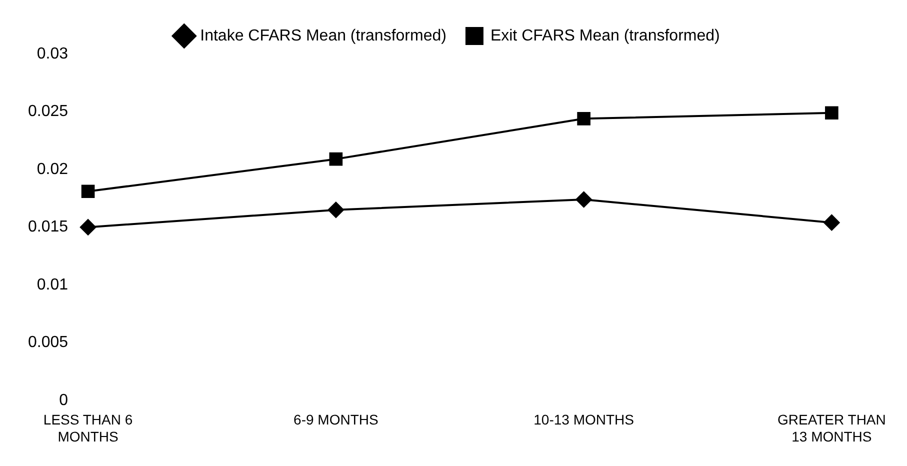 This screenshot has height=466, width=907. Describe the element at coordinates (63, 400) in the screenshot. I see `y-tick-label: 0` at that location.